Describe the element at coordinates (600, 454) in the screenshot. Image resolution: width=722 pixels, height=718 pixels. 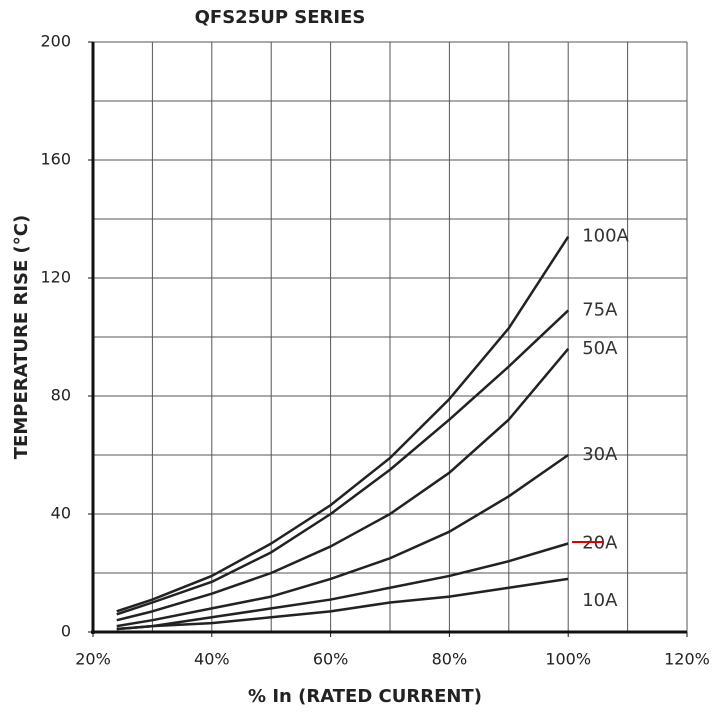
I see `series-label: 30A` at that location.